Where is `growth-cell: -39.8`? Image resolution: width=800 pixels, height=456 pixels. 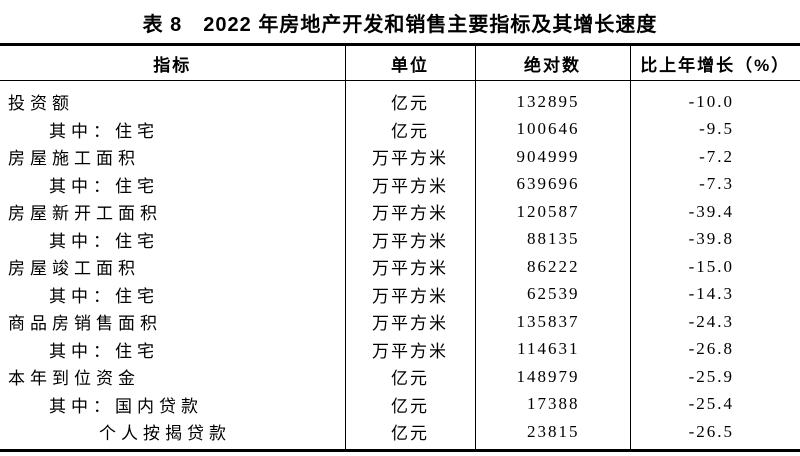 growth-cell: -39.8 is located at coordinates (711, 239).